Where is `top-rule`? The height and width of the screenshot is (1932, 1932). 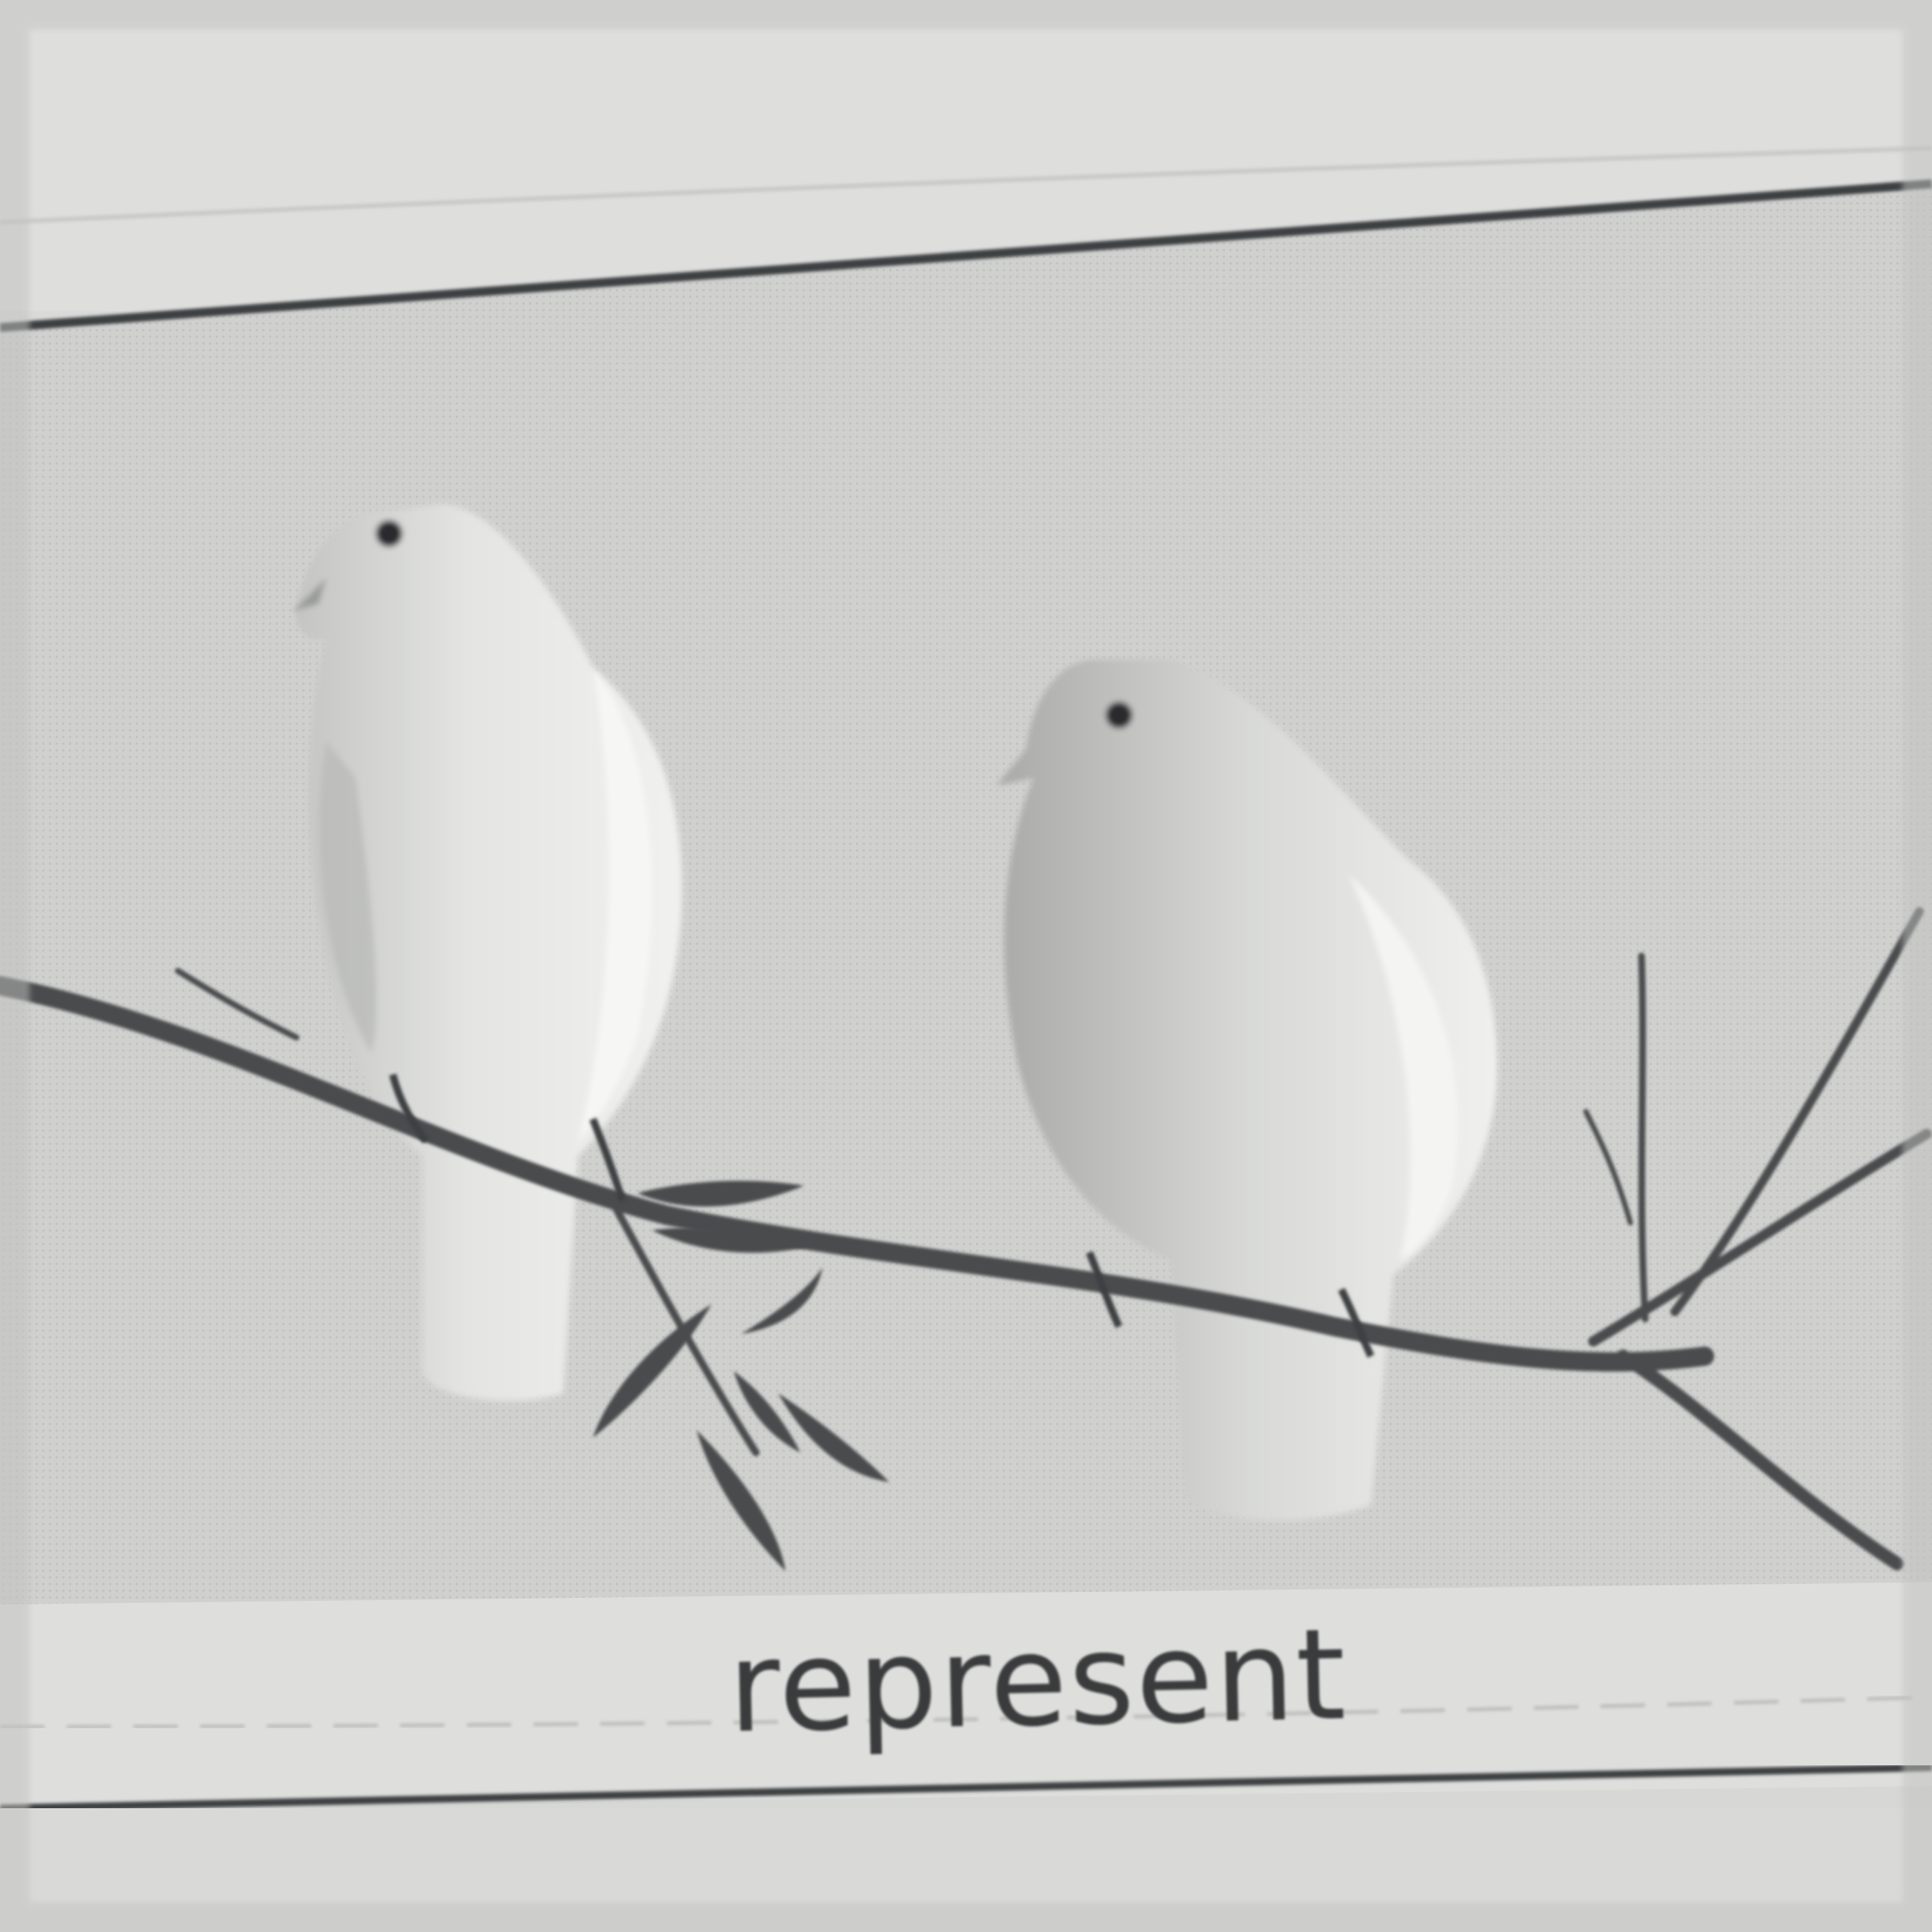
top-rule is located at coordinates (966, 255).